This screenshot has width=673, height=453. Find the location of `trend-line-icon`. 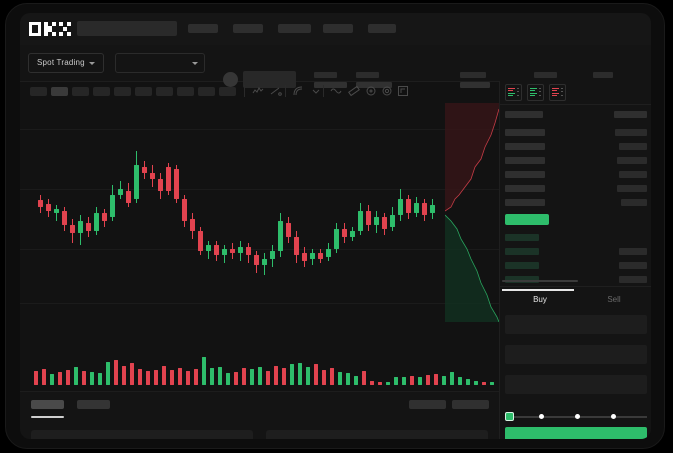

trend-line-icon is located at coordinates (276, 91).